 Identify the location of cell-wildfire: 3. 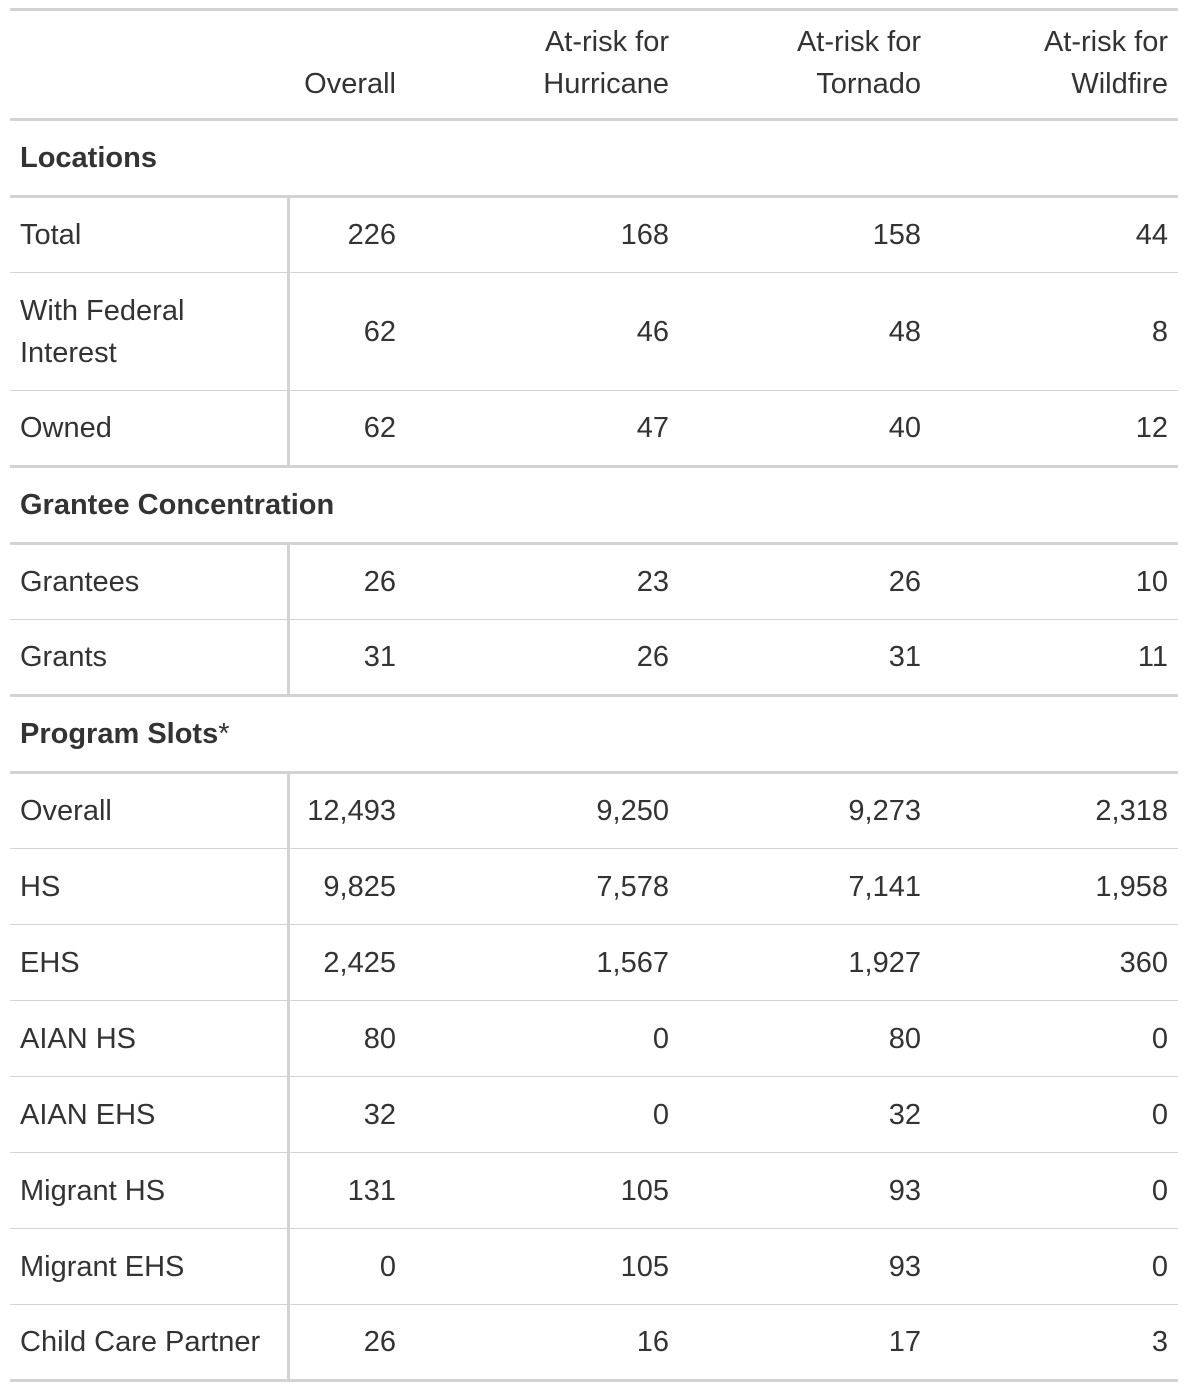
(1159, 1342).